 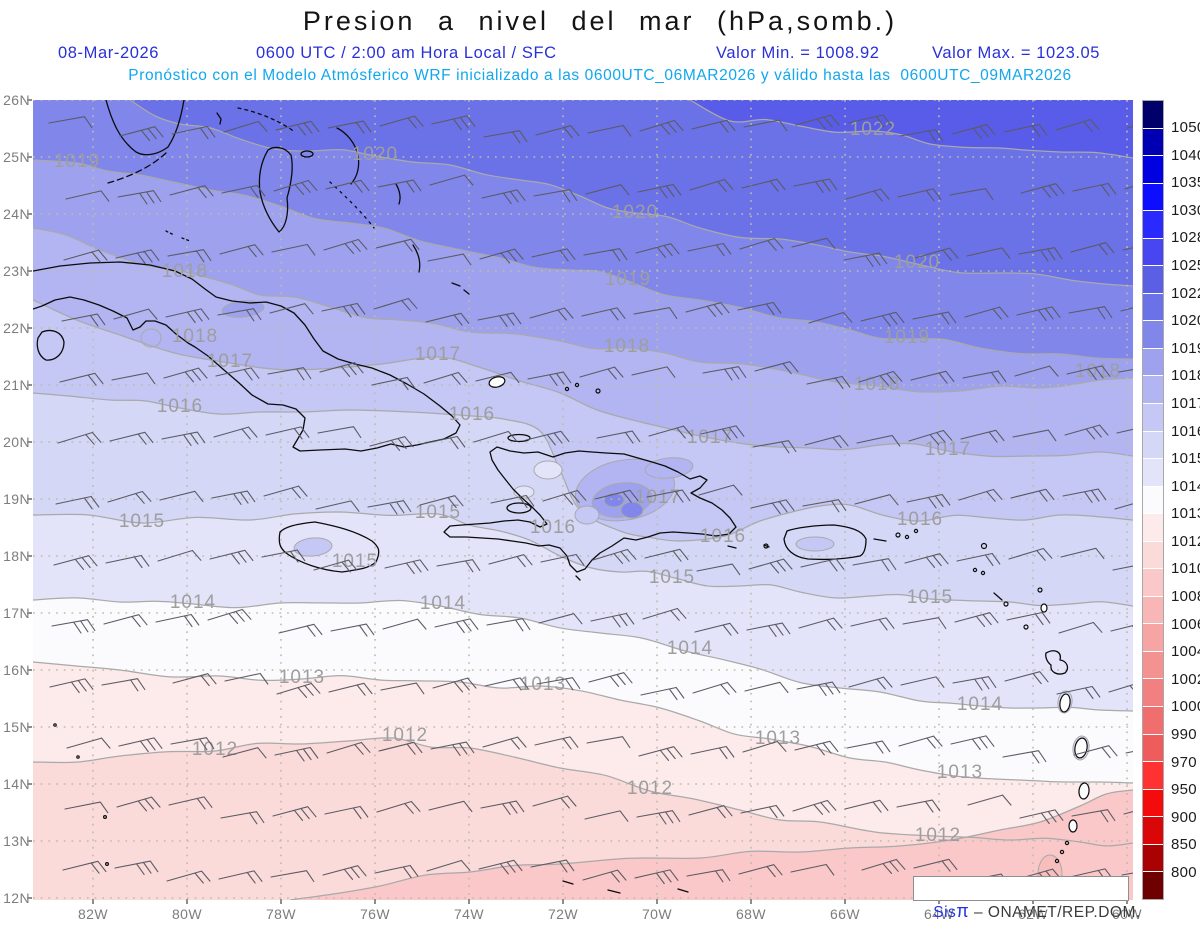 What do you see at coordinates (230, 361) in the screenshot?
I see `isobar-label: 1017` at bounding box center [230, 361].